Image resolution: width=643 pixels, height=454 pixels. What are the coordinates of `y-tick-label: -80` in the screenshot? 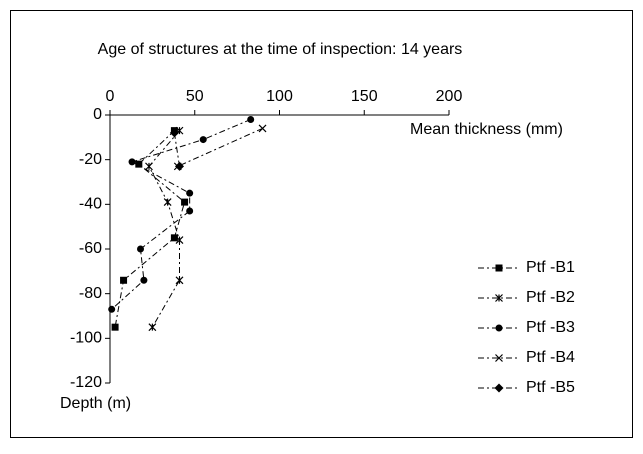 It's located at (90, 293).